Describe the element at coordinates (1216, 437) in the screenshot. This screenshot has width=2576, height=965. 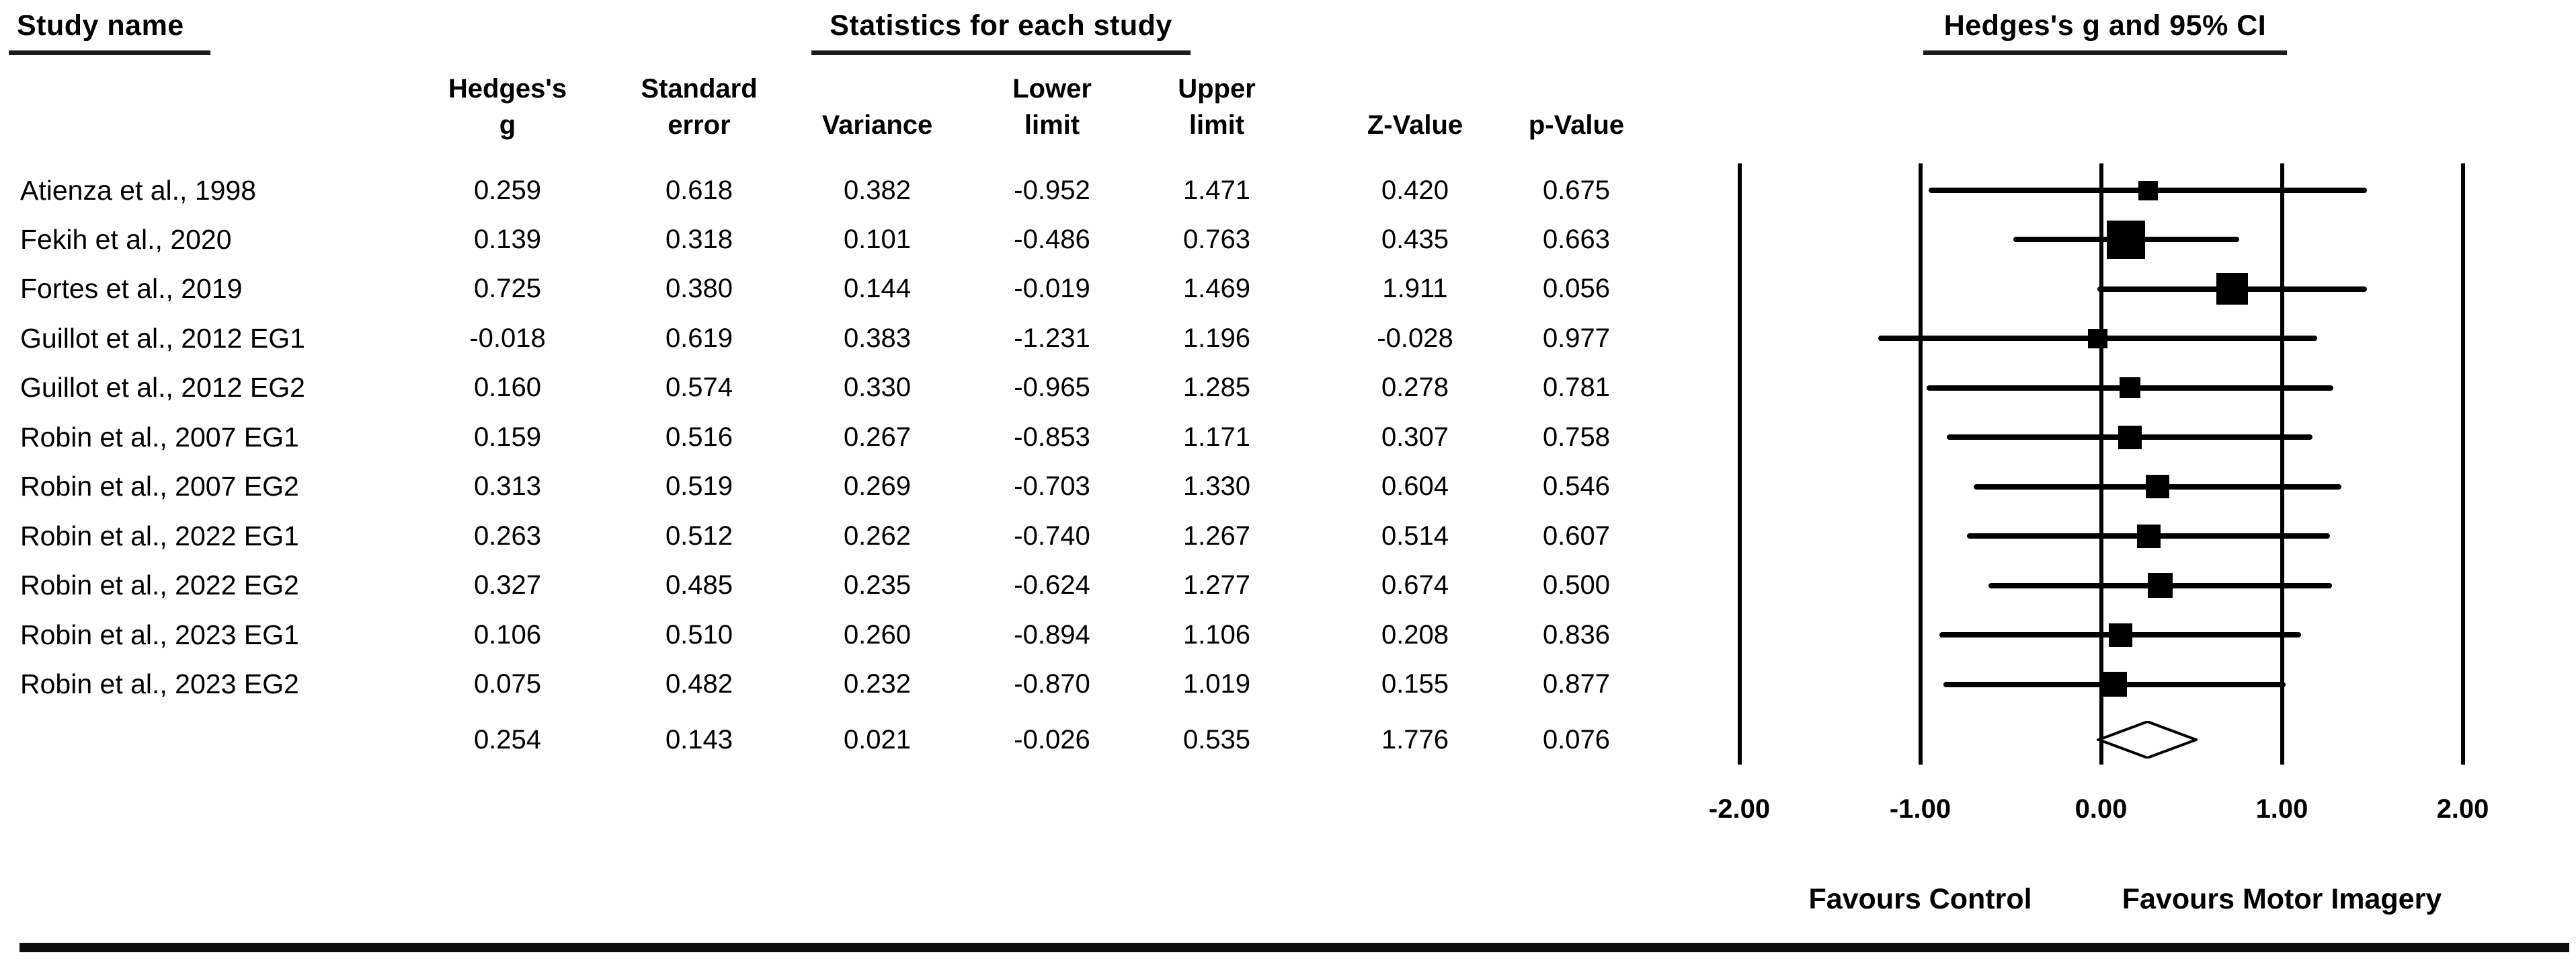
I see `stat-value-upper_limit: 1.171` at that location.